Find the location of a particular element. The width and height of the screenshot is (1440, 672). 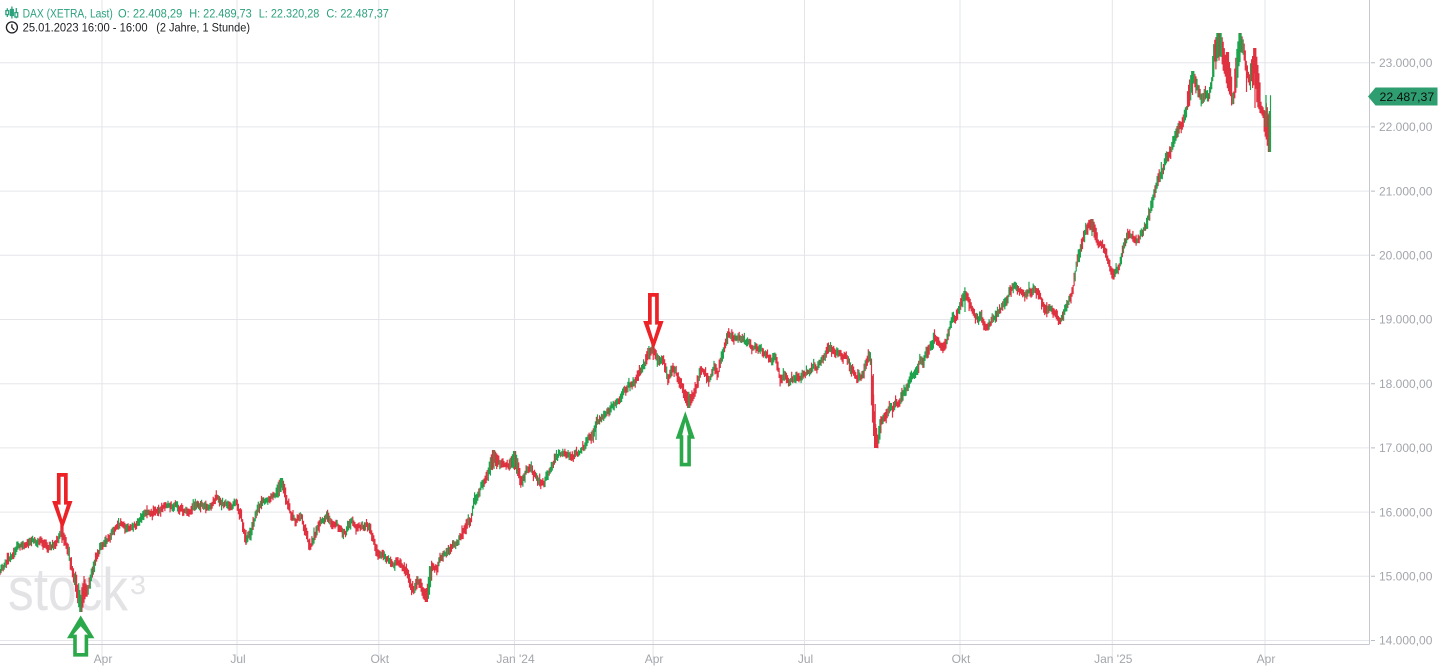

svg-text: 20.000,00 is located at coordinates (1406, 256).